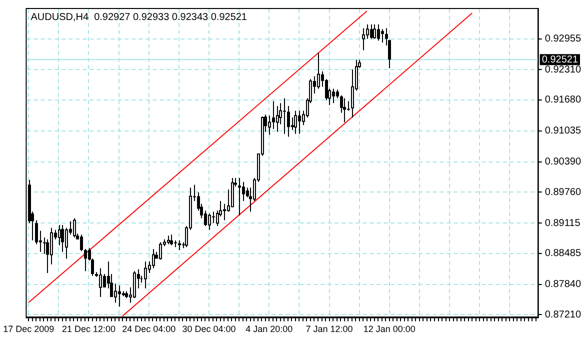  I want to click on y-tick-label: 0.89760, so click(563, 192).